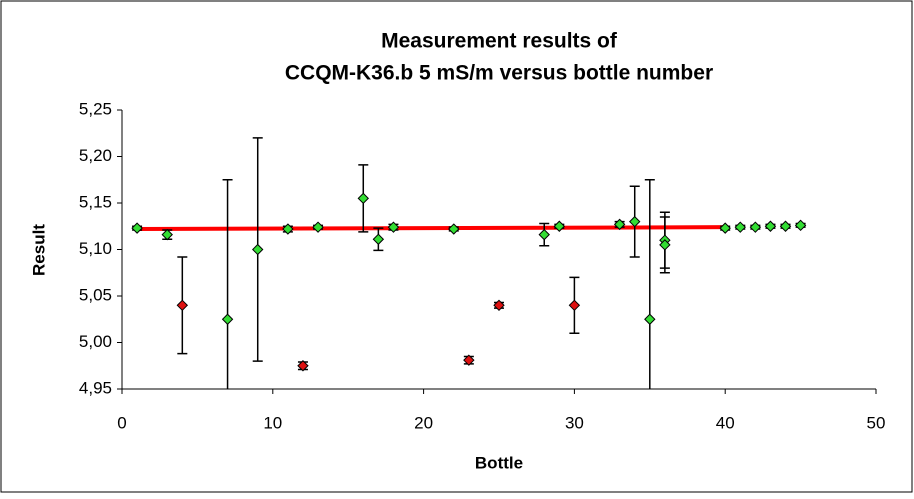 This screenshot has width=914, height=499. I want to click on x-tick-label: 10, so click(272, 422).